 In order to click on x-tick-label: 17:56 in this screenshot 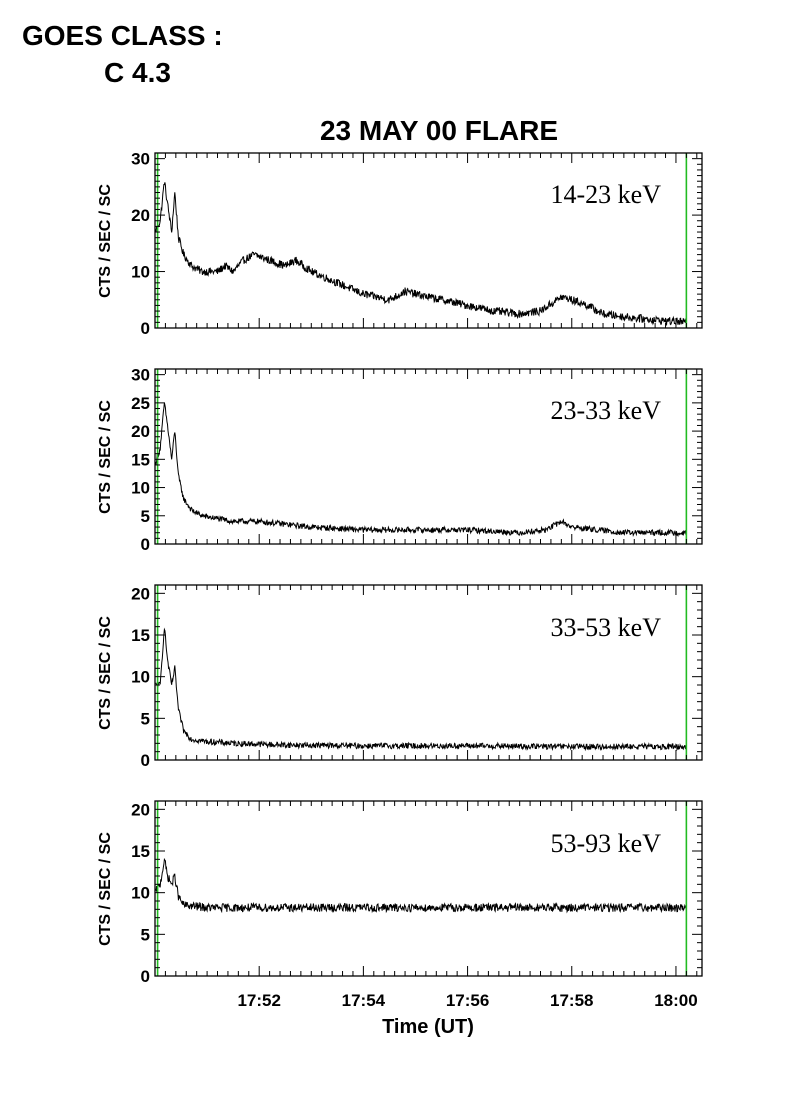, I will do `click(467, 1000)`.